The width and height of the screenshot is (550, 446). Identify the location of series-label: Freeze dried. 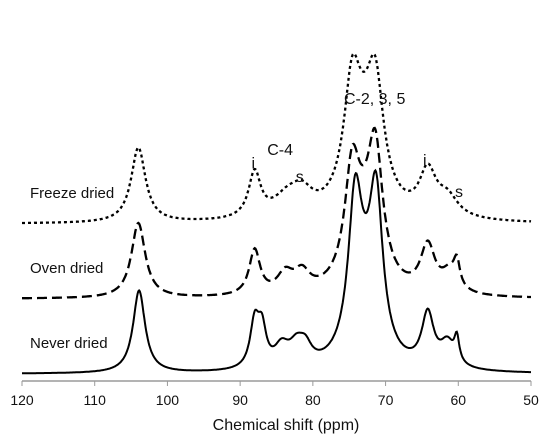
(72, 193).